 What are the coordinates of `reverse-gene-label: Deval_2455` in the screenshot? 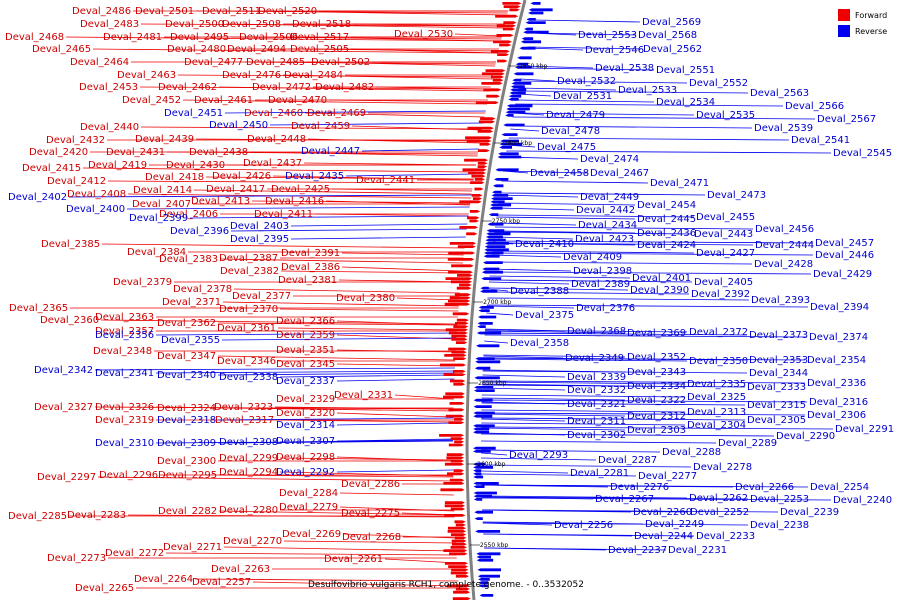 It's located at (725, 217).